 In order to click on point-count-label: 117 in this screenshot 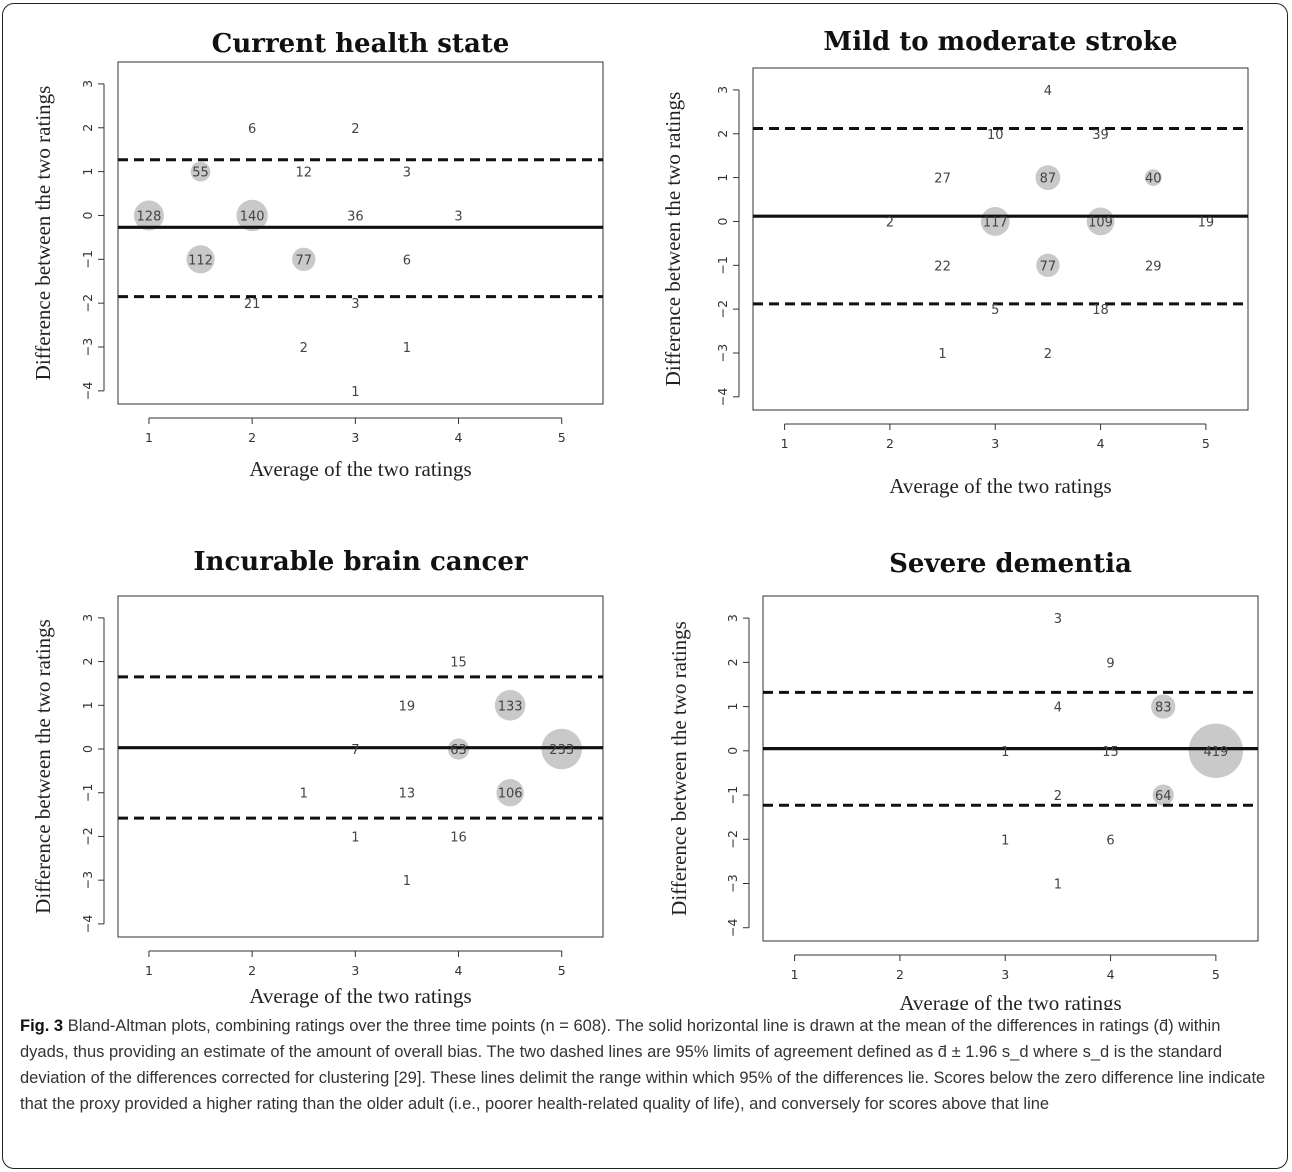, I will do `click(995, 222)`.